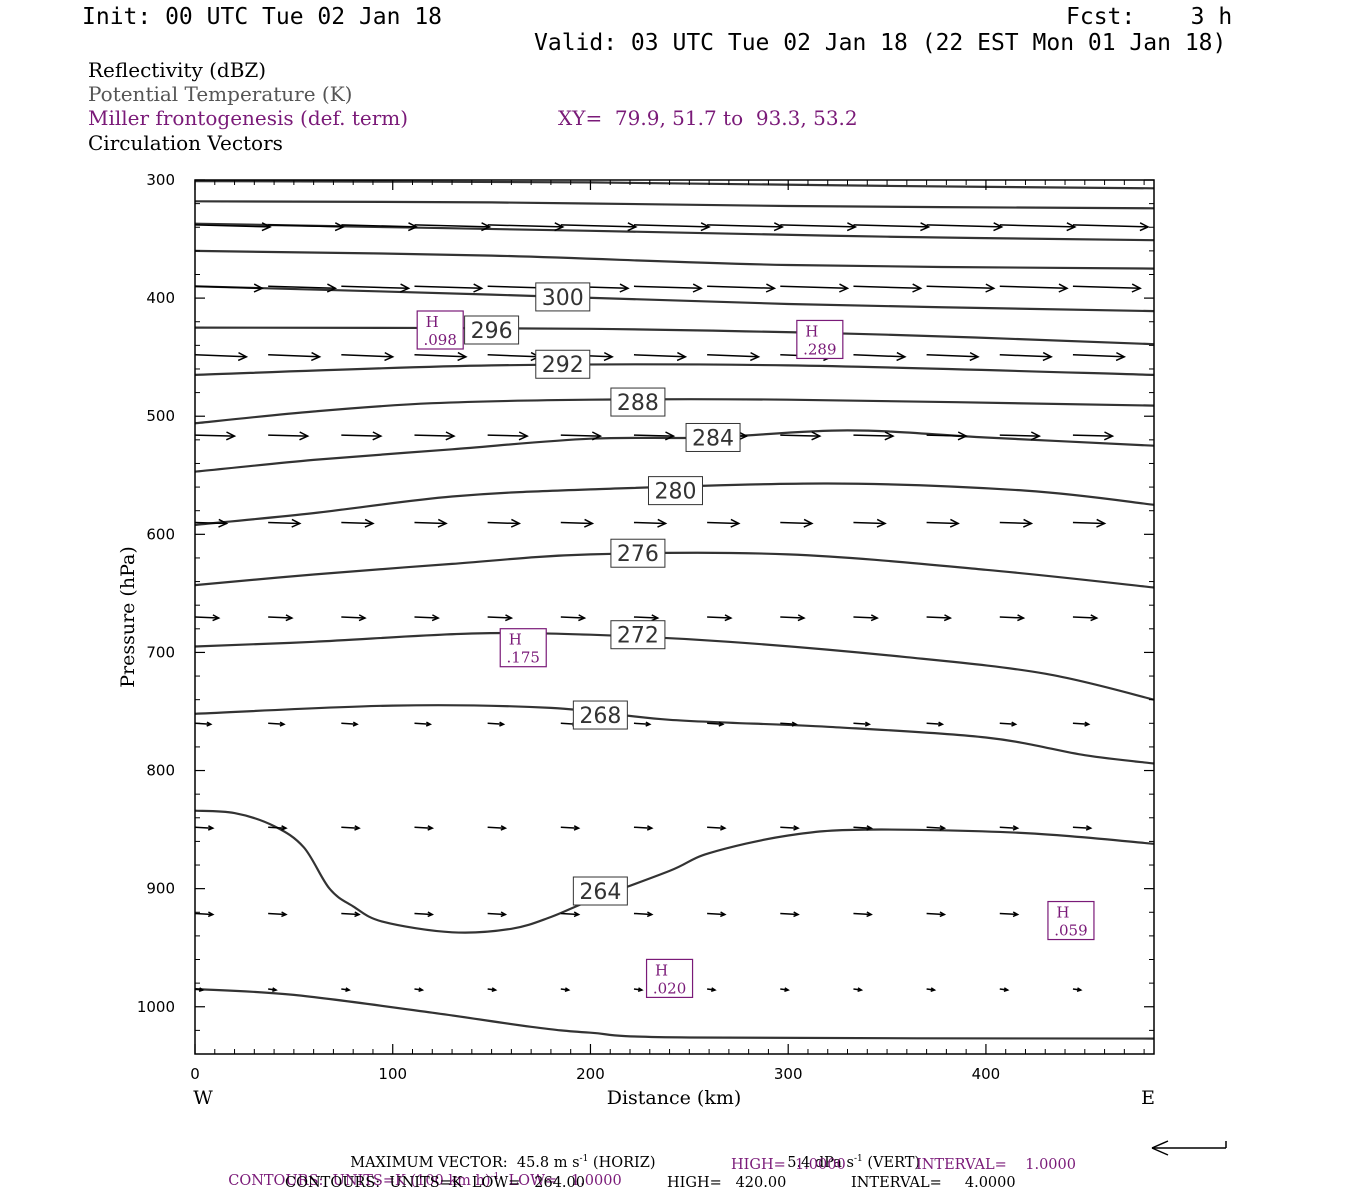  I want to click on vert-value: 5.4 dPa s, so click(820, 1162).